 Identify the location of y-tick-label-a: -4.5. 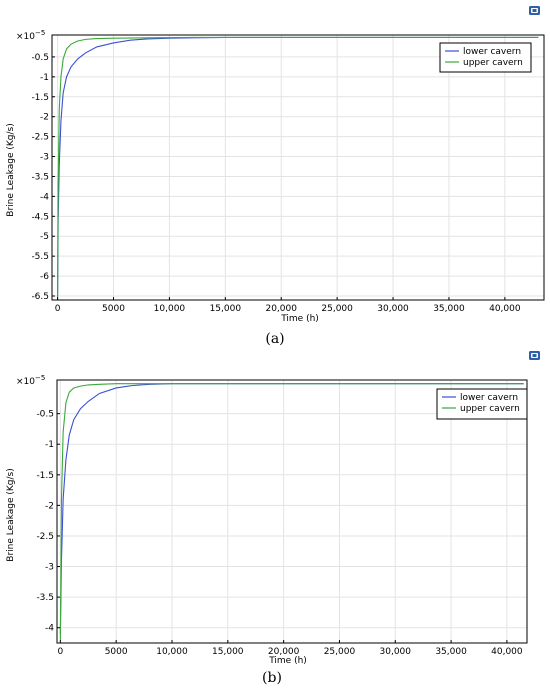
(40, 217).